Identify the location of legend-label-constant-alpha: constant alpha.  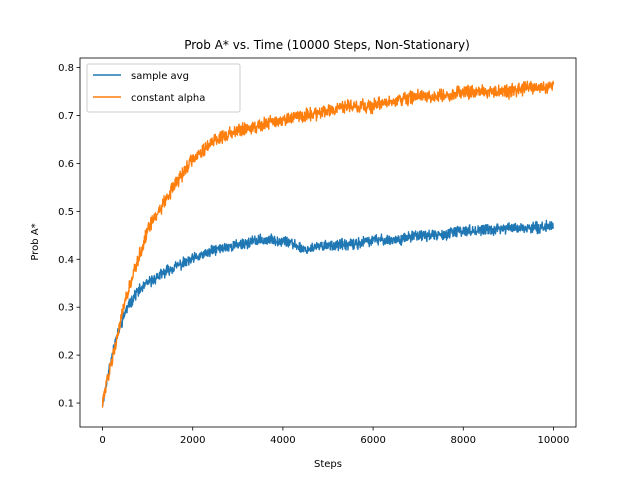
(168, 98).